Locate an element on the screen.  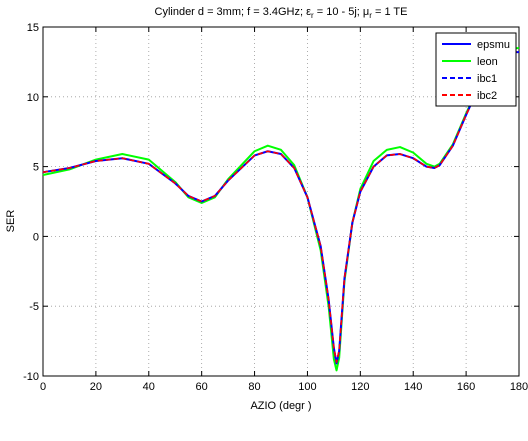
legend-box is located at coordinates (476, 69).